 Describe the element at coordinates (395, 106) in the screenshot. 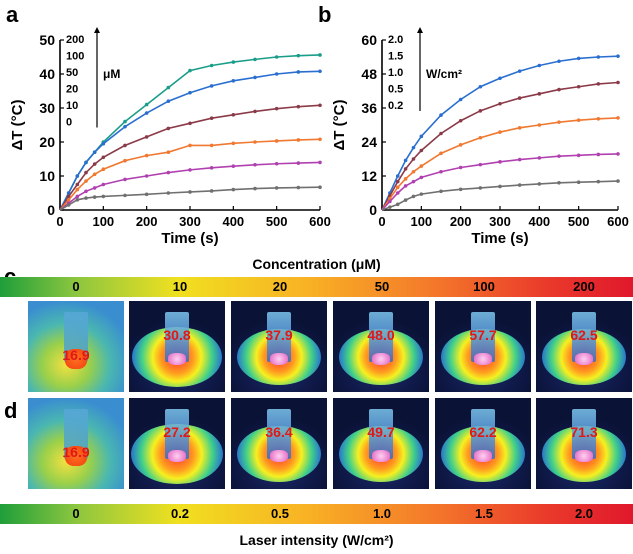

I see `legend-label: 0.2` at that location.